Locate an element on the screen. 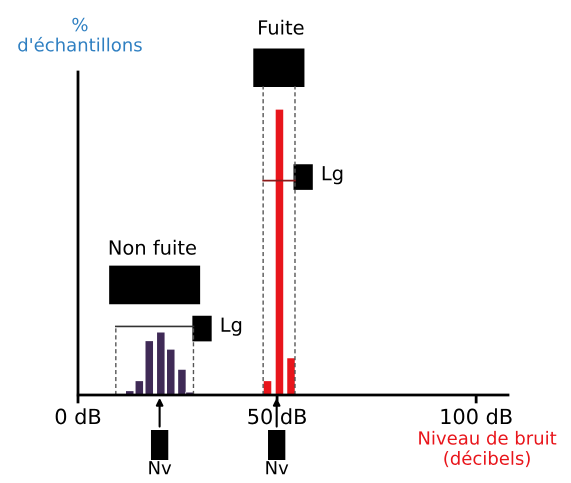 This screenshot has width=571, height=483. x-axis-title: Niveau de bruit (décibels) is located at coordinates (487, 449).